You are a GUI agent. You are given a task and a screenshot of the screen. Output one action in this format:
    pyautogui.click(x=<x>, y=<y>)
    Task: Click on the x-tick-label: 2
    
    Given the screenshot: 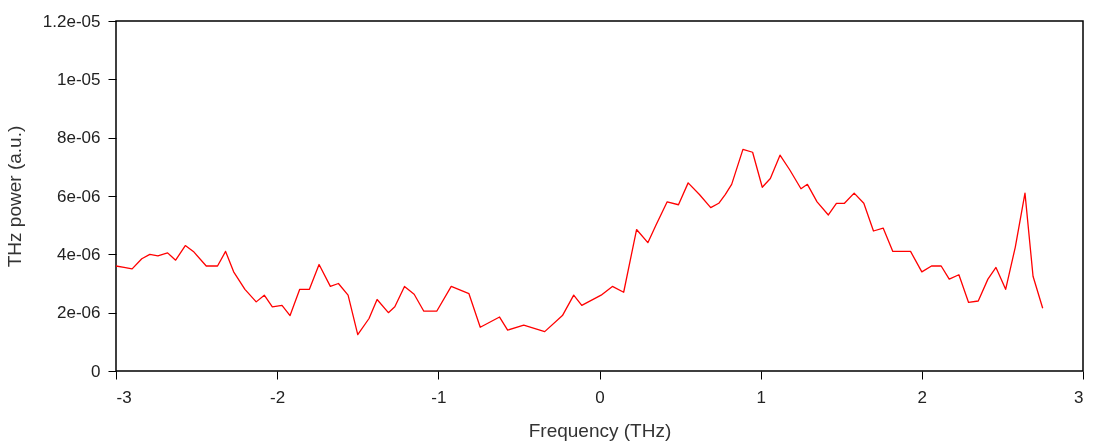 What is the action you would take?
    pyautogui.click(x=922, y=397)
    